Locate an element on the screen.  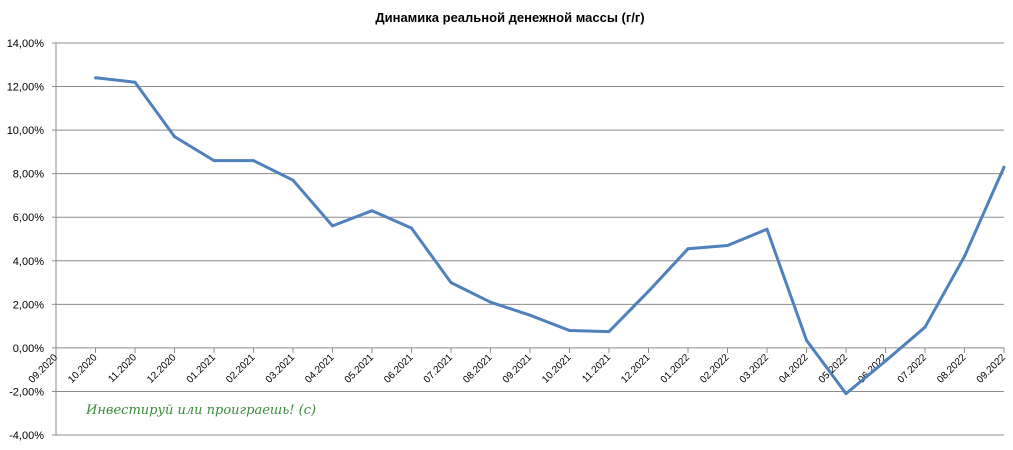
x-tick-label: 07.2021 is located at coordinates (439, 369).